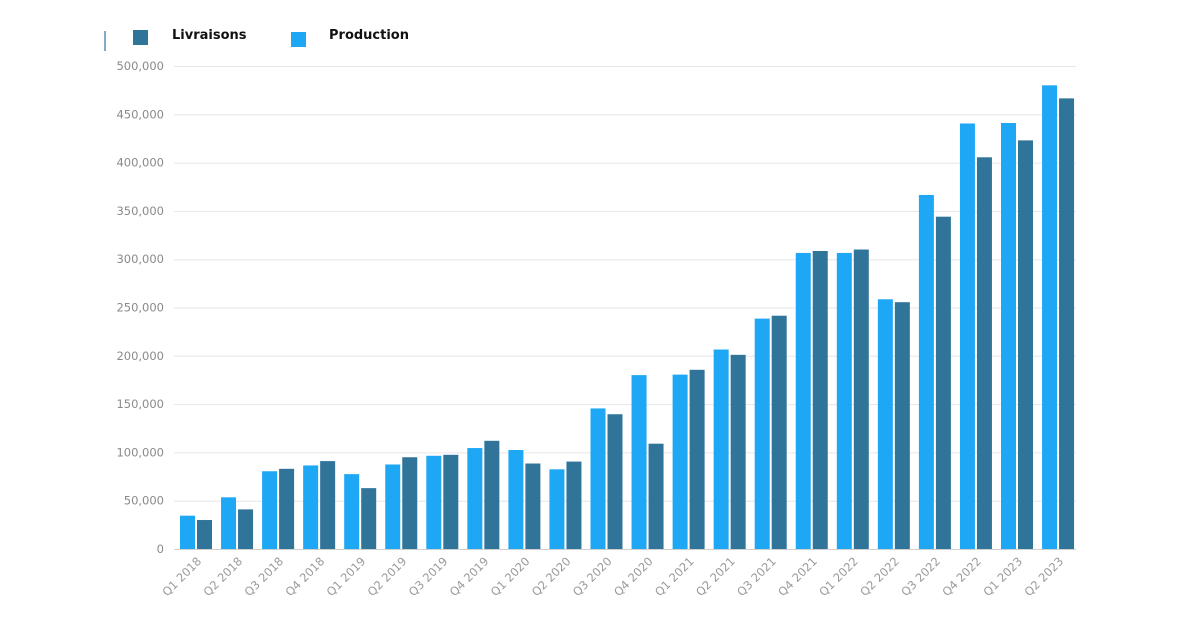  Describe the element at coordinates (305, 576) in the screenshot. I see `x-tick-label: Q4 2018` at that location.